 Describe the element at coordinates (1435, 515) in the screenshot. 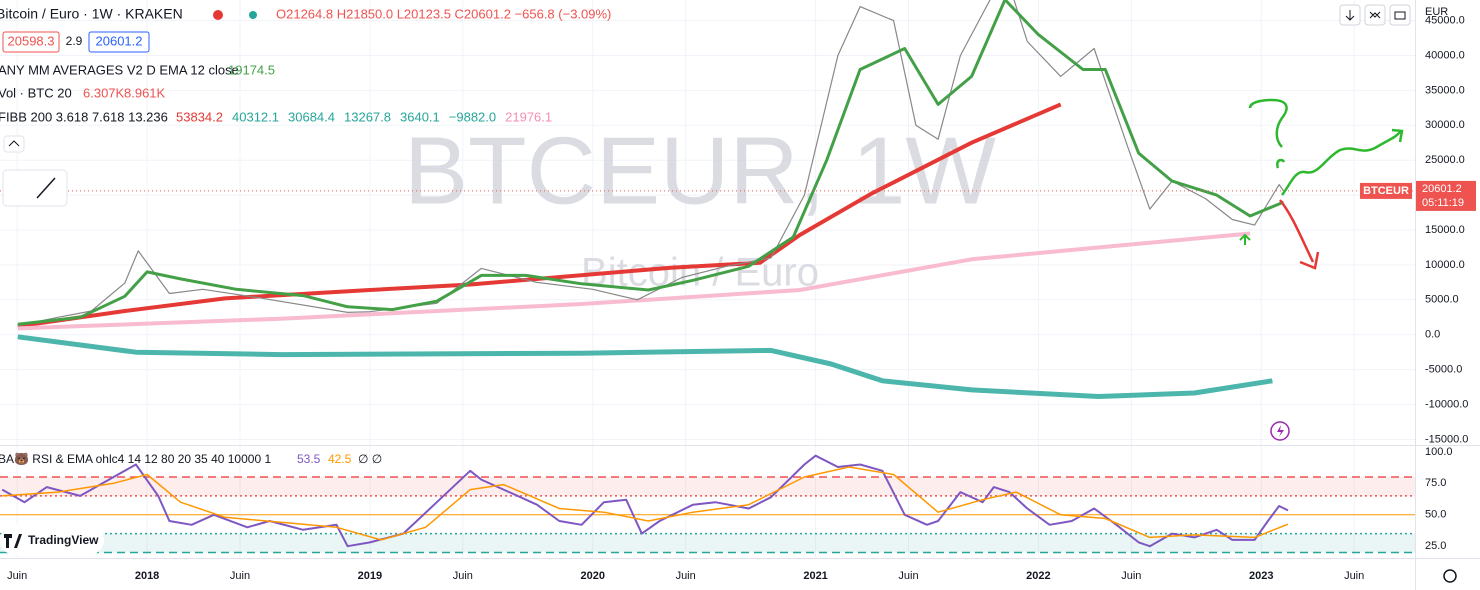

I see `y-tick-label: 50.0` at that location.